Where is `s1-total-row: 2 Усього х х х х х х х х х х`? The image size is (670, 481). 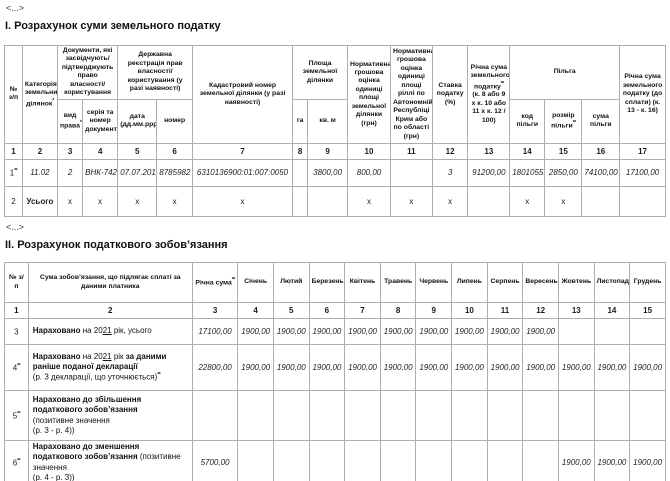 s1-total-row: 2 Усього х х х х х х х х х х is located at coordinates (335, 201).